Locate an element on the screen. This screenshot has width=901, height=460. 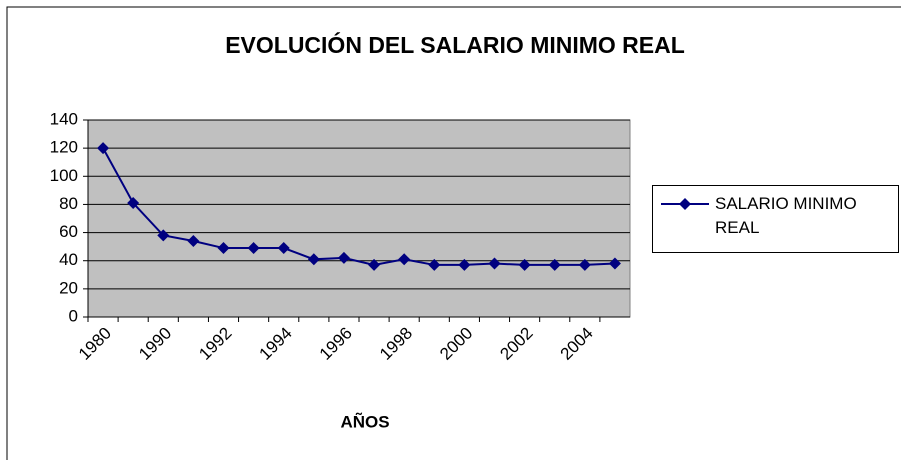
y-tick-label: 120 is located at coordinates (64, 147).